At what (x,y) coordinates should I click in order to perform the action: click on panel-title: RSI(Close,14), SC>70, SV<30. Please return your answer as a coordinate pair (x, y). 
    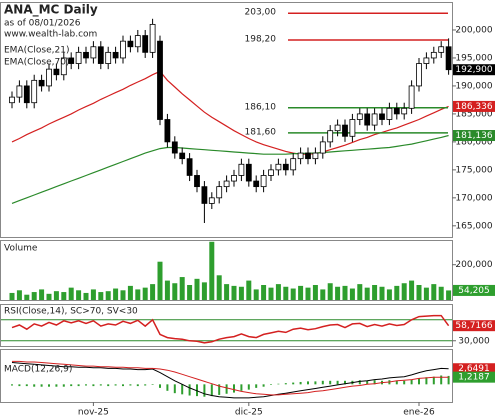
    Looking at the image, I should click on (71, 312).